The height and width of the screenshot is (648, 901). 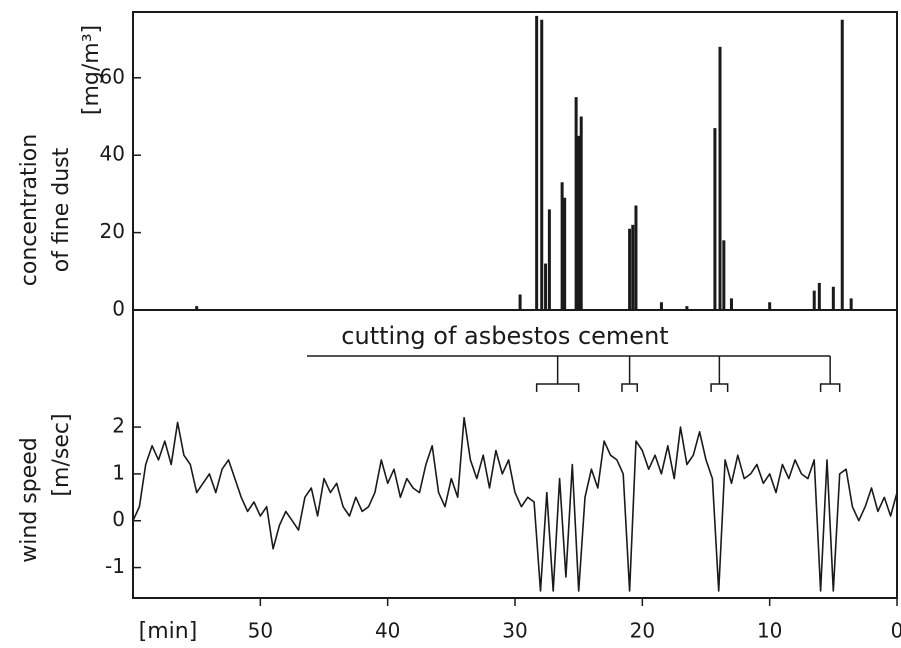 What do you see at coordinates (896, 631) in the screenshot?
I see `x-tick-label: 0` at bounding box center [896, 631].